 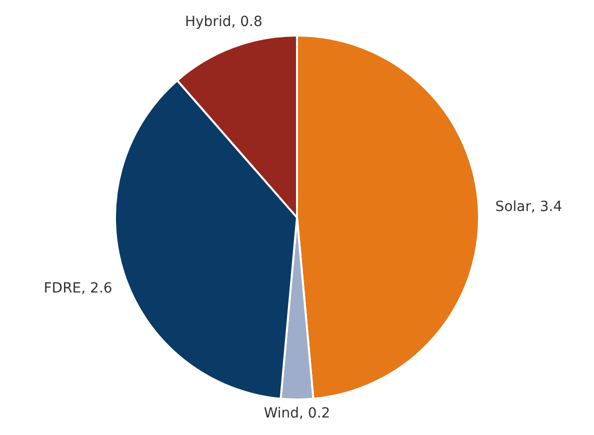 What do you see at coordinates (78, 288) in the screenshot?
I see `data-label: FDRE, 2.6` at bounding box center [78, 288].